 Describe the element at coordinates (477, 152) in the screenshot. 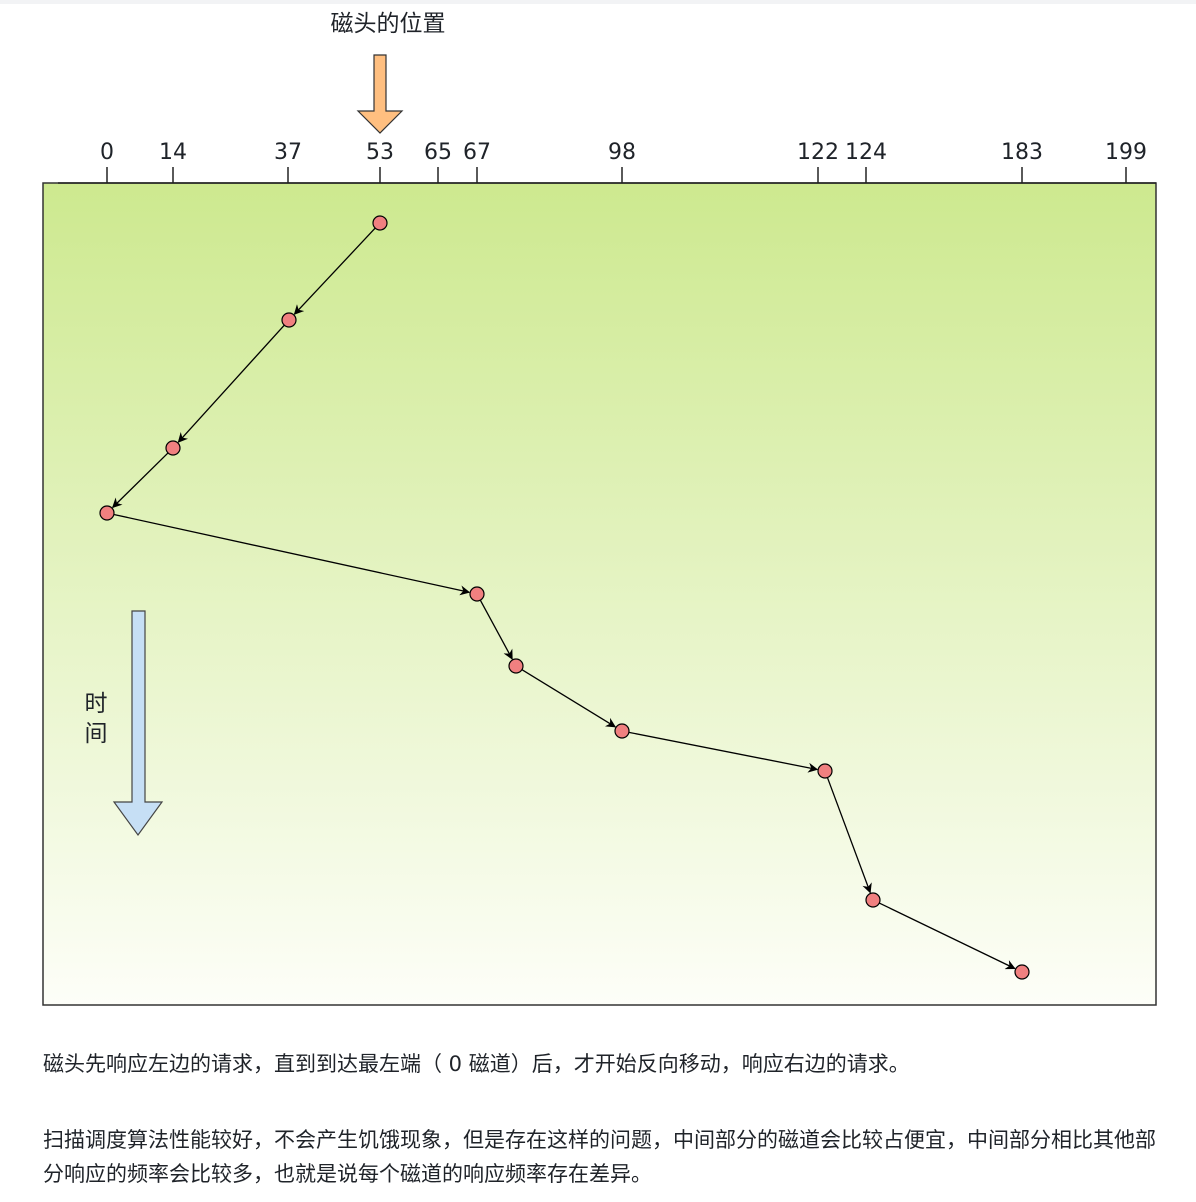

I see `axis-tick-label: 67` at that location.